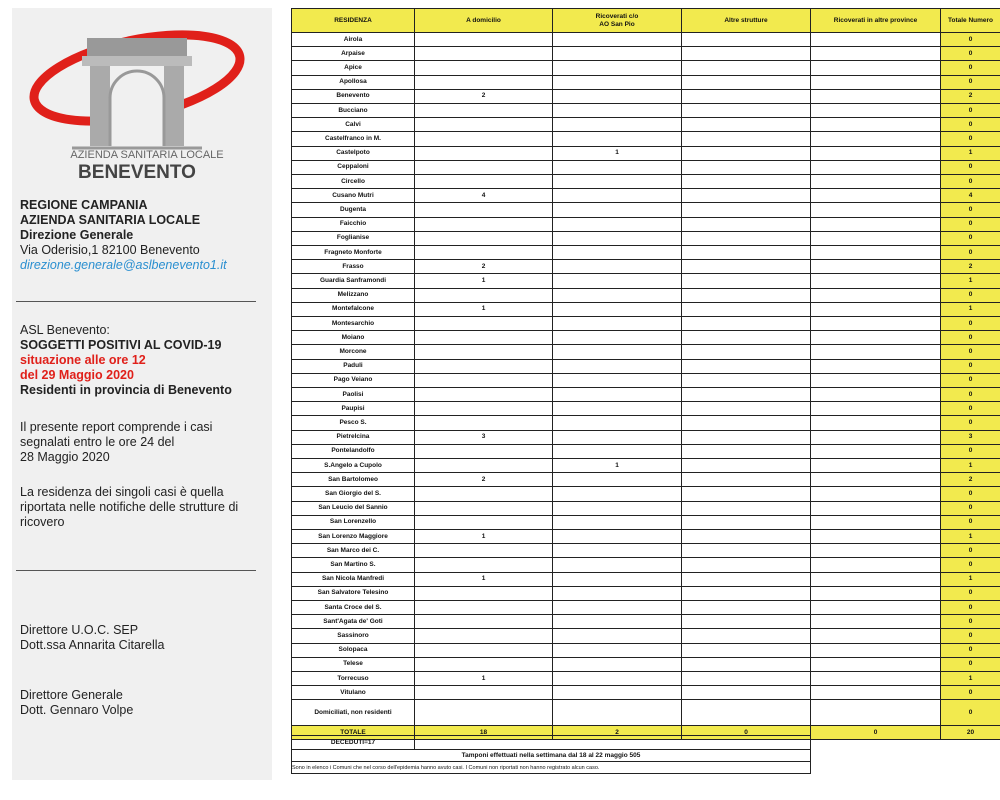 The width and height of the screenshot is (1000, 800). I want to click on total-label: TOTALE, so click(353, 733).